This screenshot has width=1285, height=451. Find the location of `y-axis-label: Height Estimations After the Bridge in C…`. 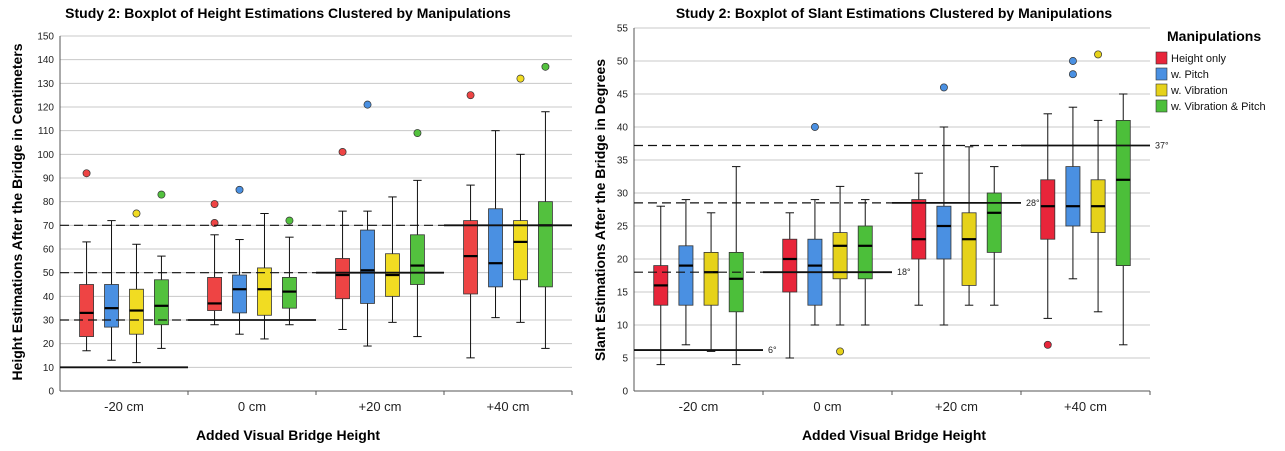

y-axis-label: Height Estimations After the Bridge in C… is located at coordinates (17, 211).